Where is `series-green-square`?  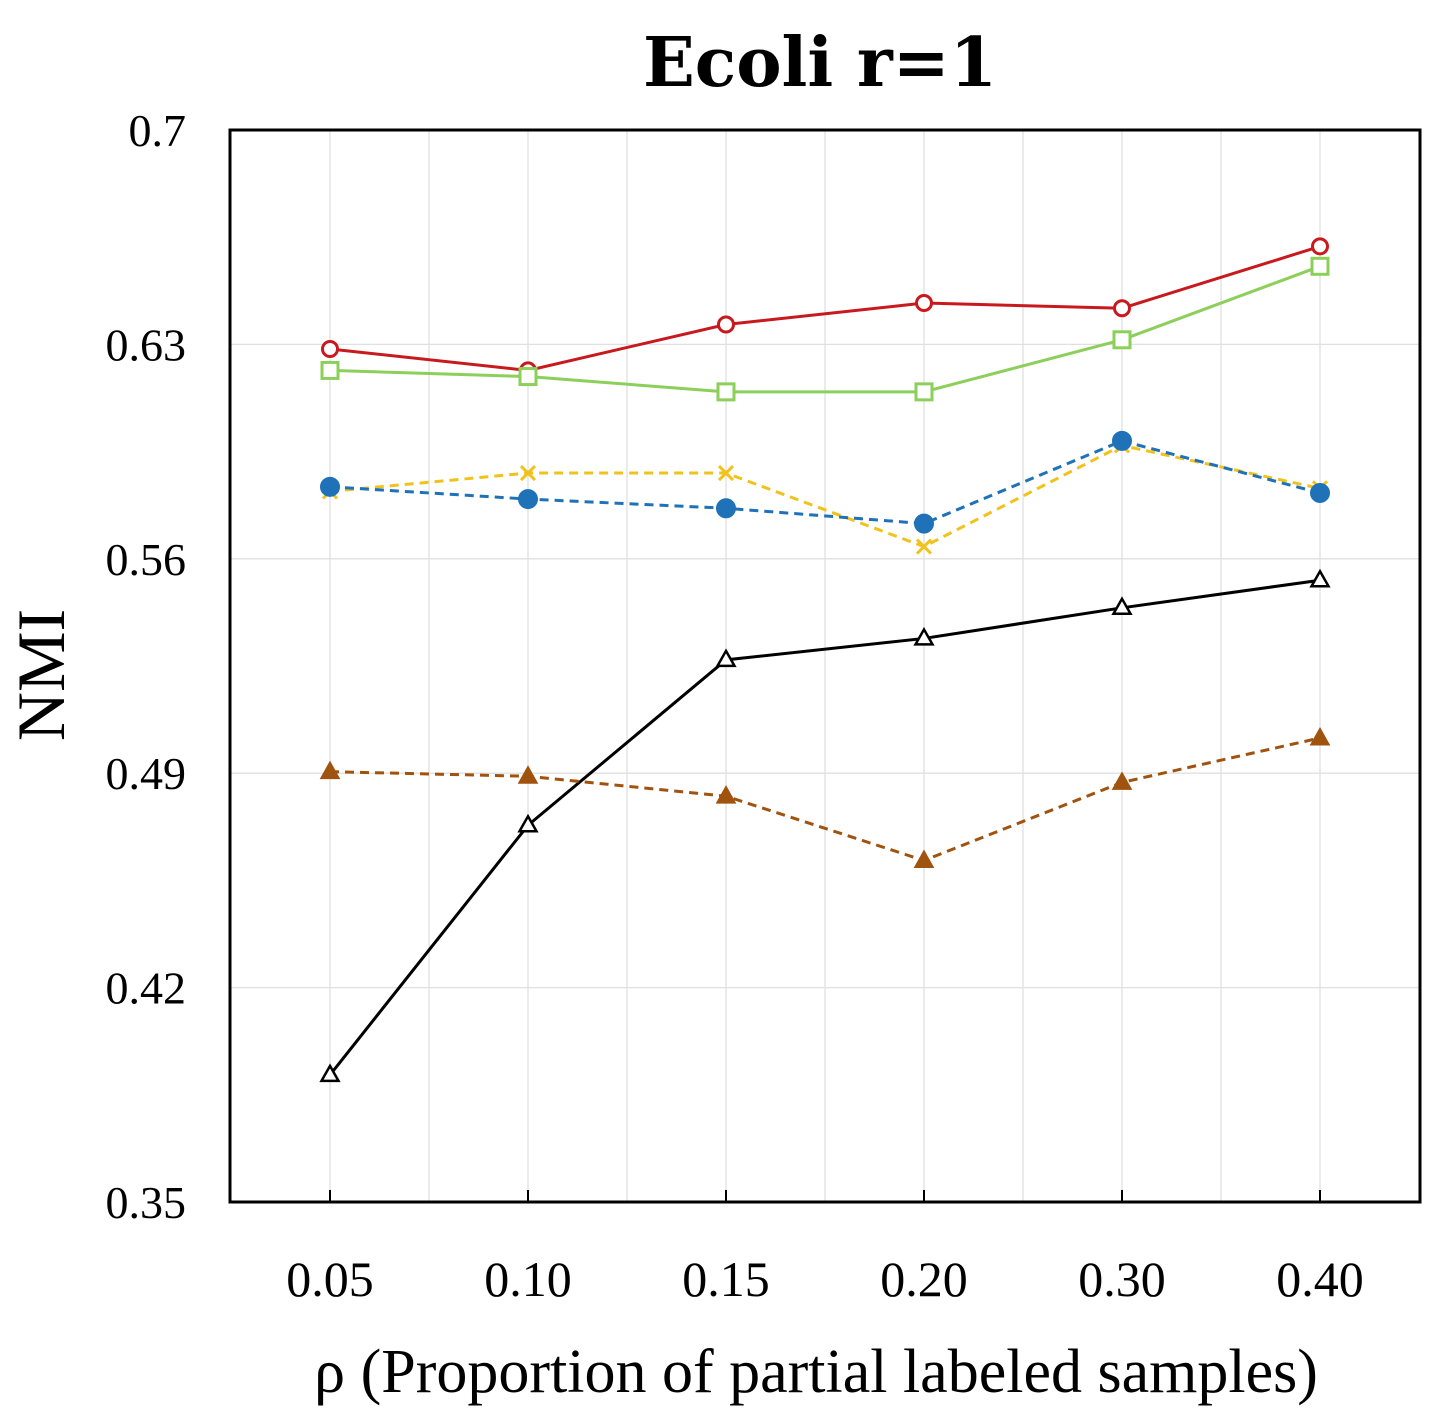
series-green-square is located at coordinates (825, 329).